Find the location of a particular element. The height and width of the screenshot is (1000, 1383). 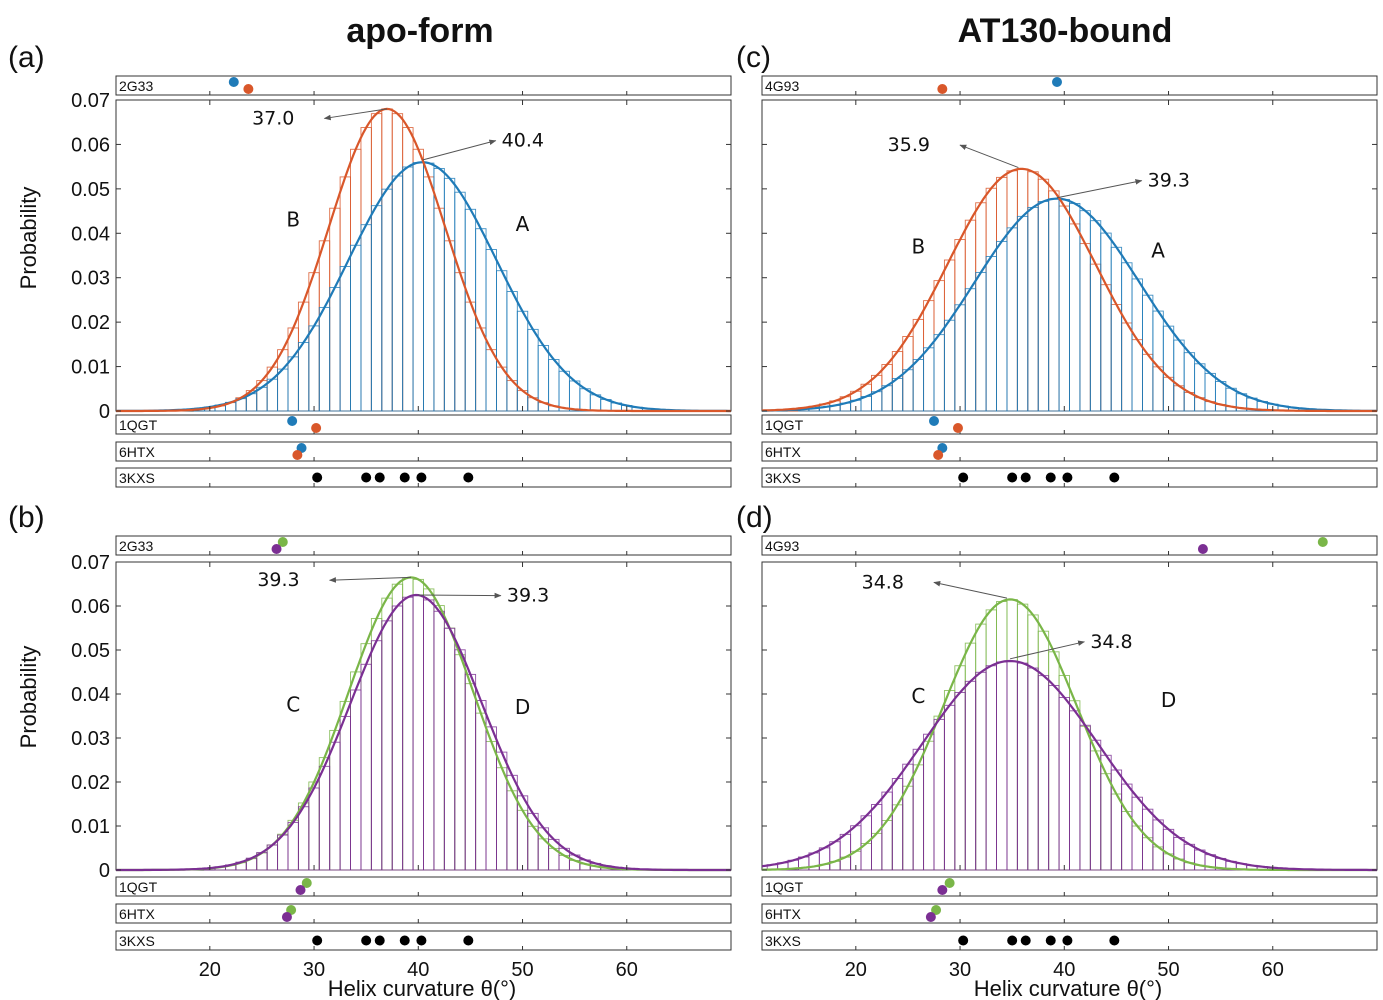

x-tick-label: 30 is located at coordinates (314, 970).